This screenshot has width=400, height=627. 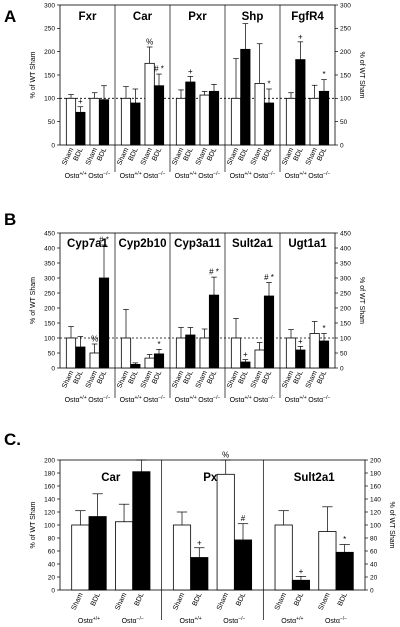 What do you see at coordinates (345, 75) in the screenshot?
I see `panel-a-ytick-label-right: 150` at bounding box center [345, 75].